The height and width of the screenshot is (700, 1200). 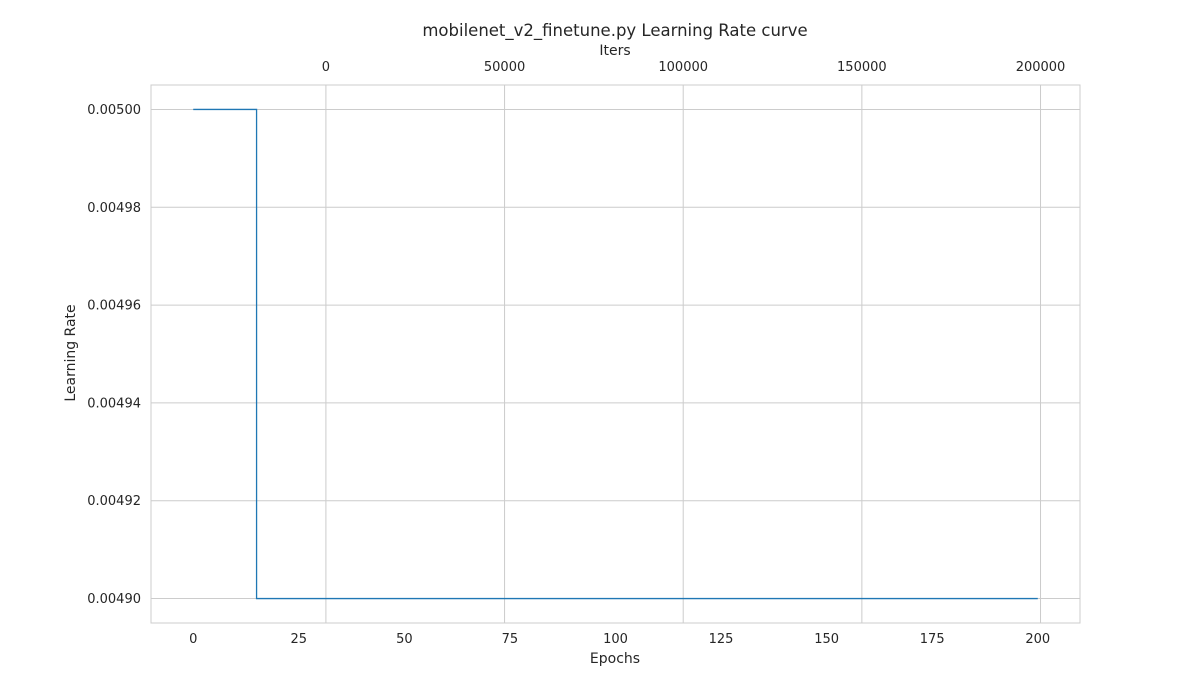 I want to click on top-axis-label: Iters, so click(x=614, y=51).